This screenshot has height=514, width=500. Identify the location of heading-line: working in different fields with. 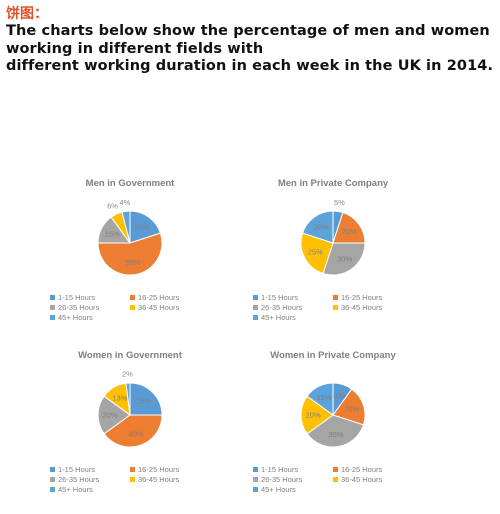
(135, 48).